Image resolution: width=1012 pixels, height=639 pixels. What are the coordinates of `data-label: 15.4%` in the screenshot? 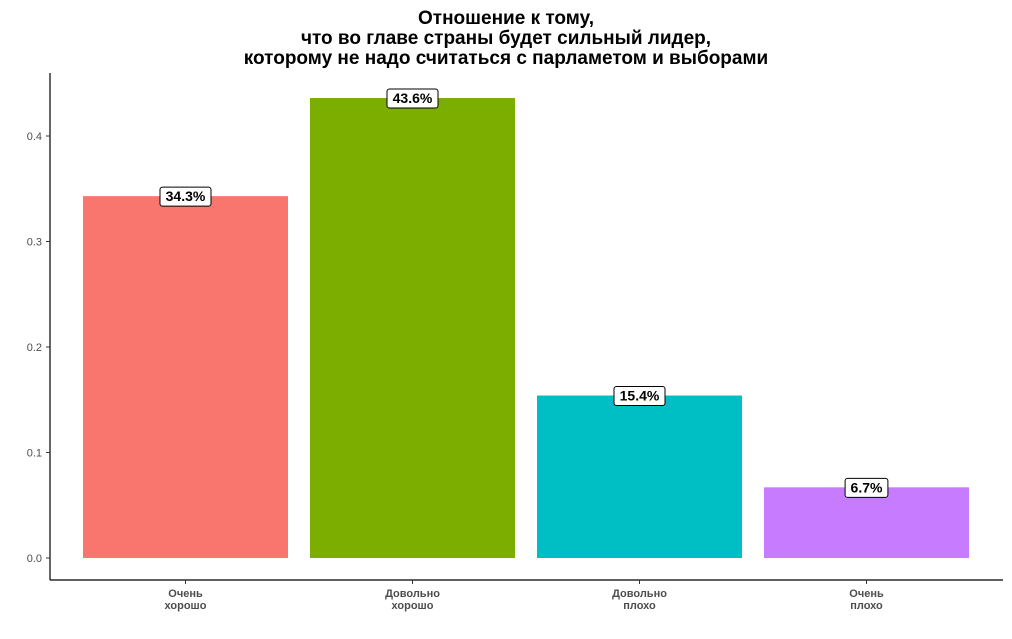 It's located at (640, 396).